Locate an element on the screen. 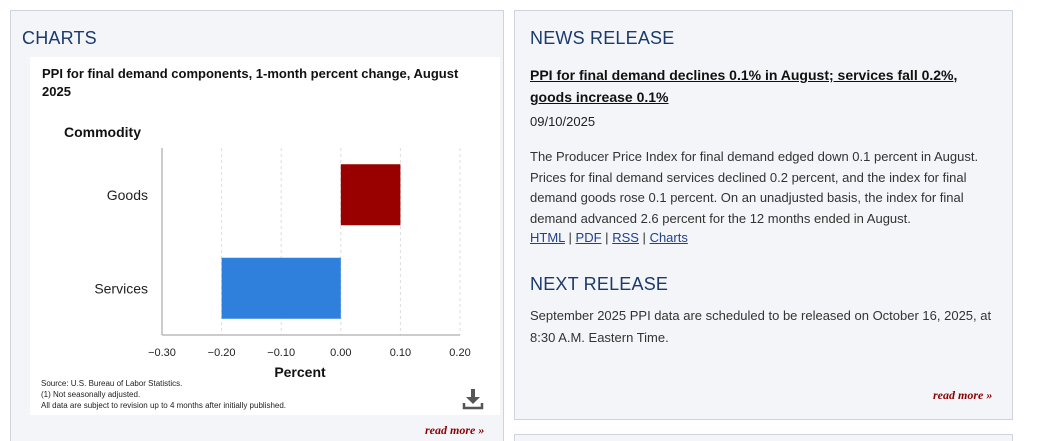  news-date: 09/10/2025 is located at coordinates (563, 121).